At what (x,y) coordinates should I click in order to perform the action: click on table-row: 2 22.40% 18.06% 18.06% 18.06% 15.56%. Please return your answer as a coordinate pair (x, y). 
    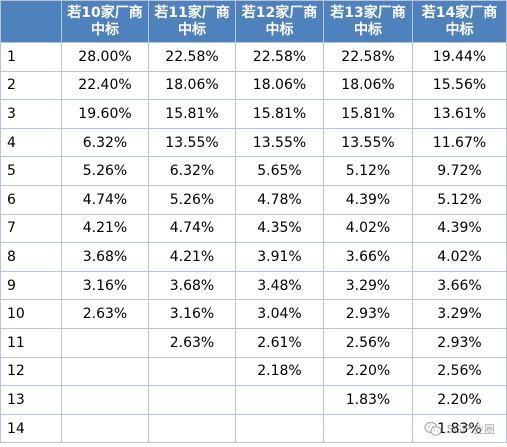
    Looking at the image, I should click on (253, 85).